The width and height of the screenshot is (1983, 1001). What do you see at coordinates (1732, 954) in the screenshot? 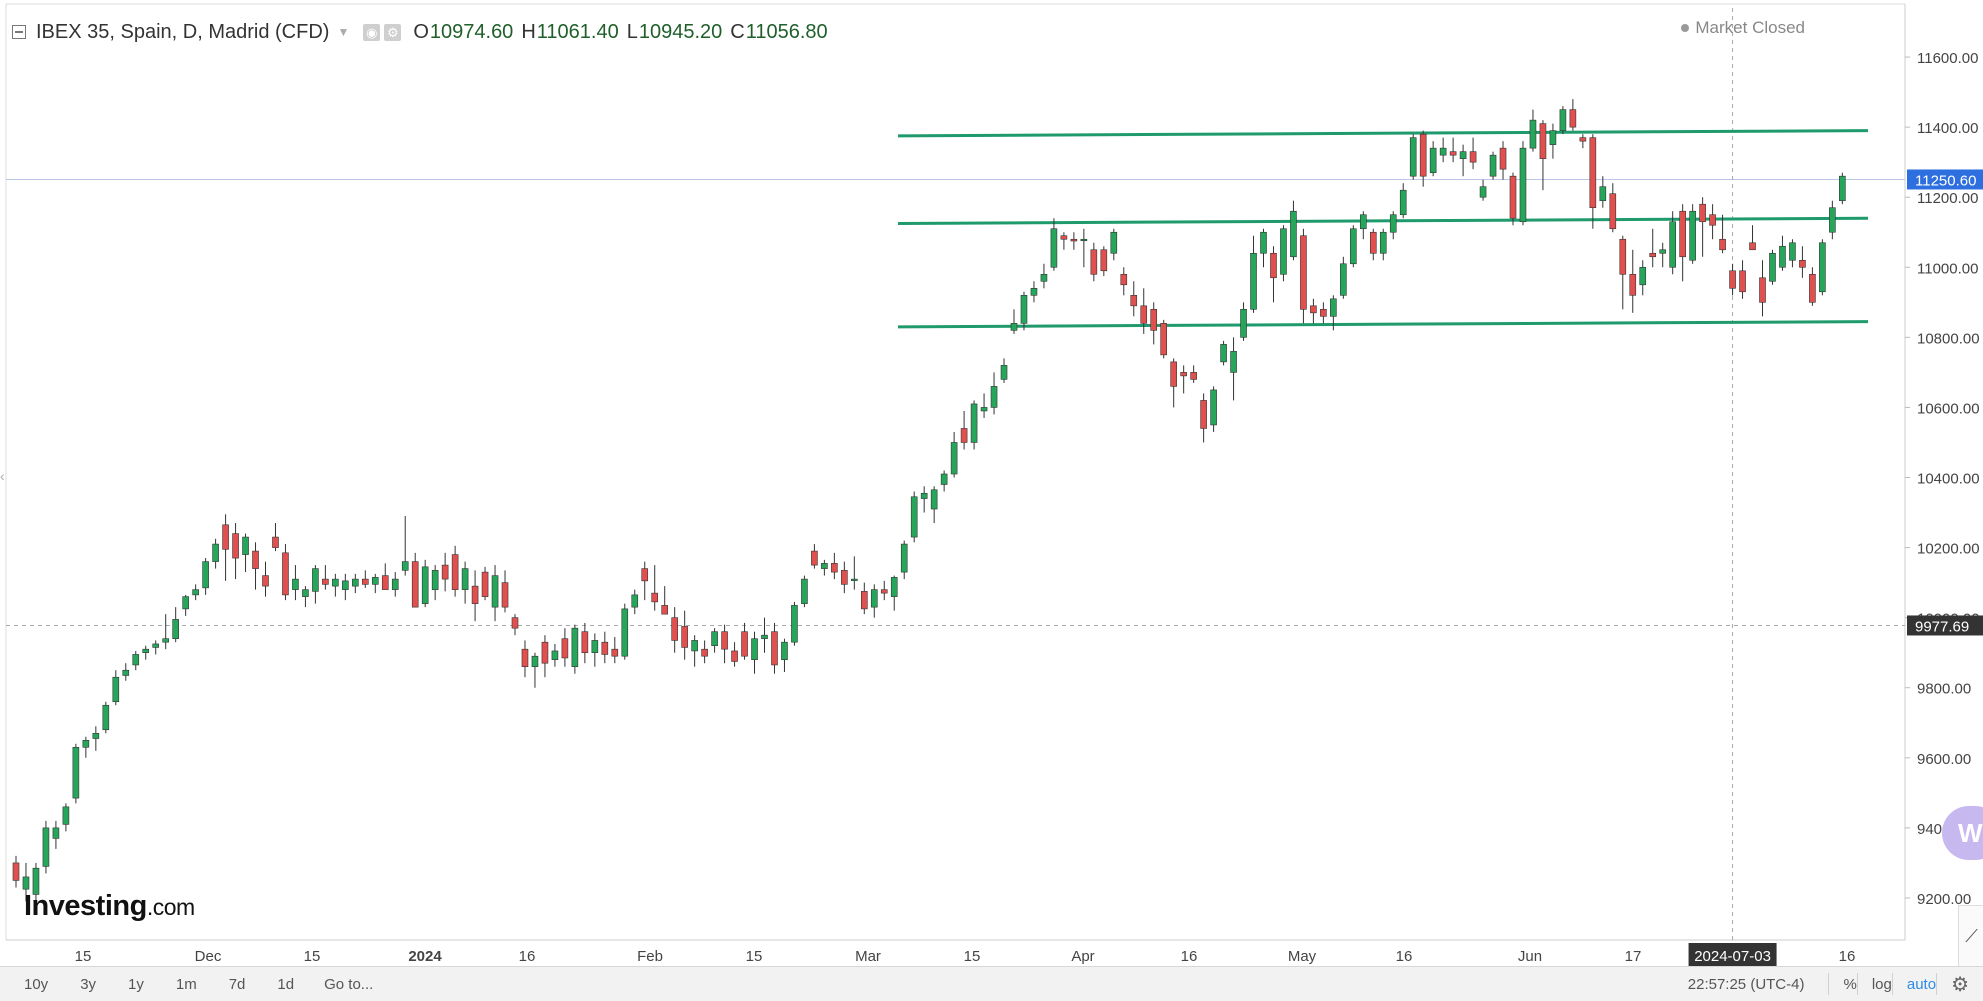
I see `crosshair-date-badge` at bounding box center [1732, 954].